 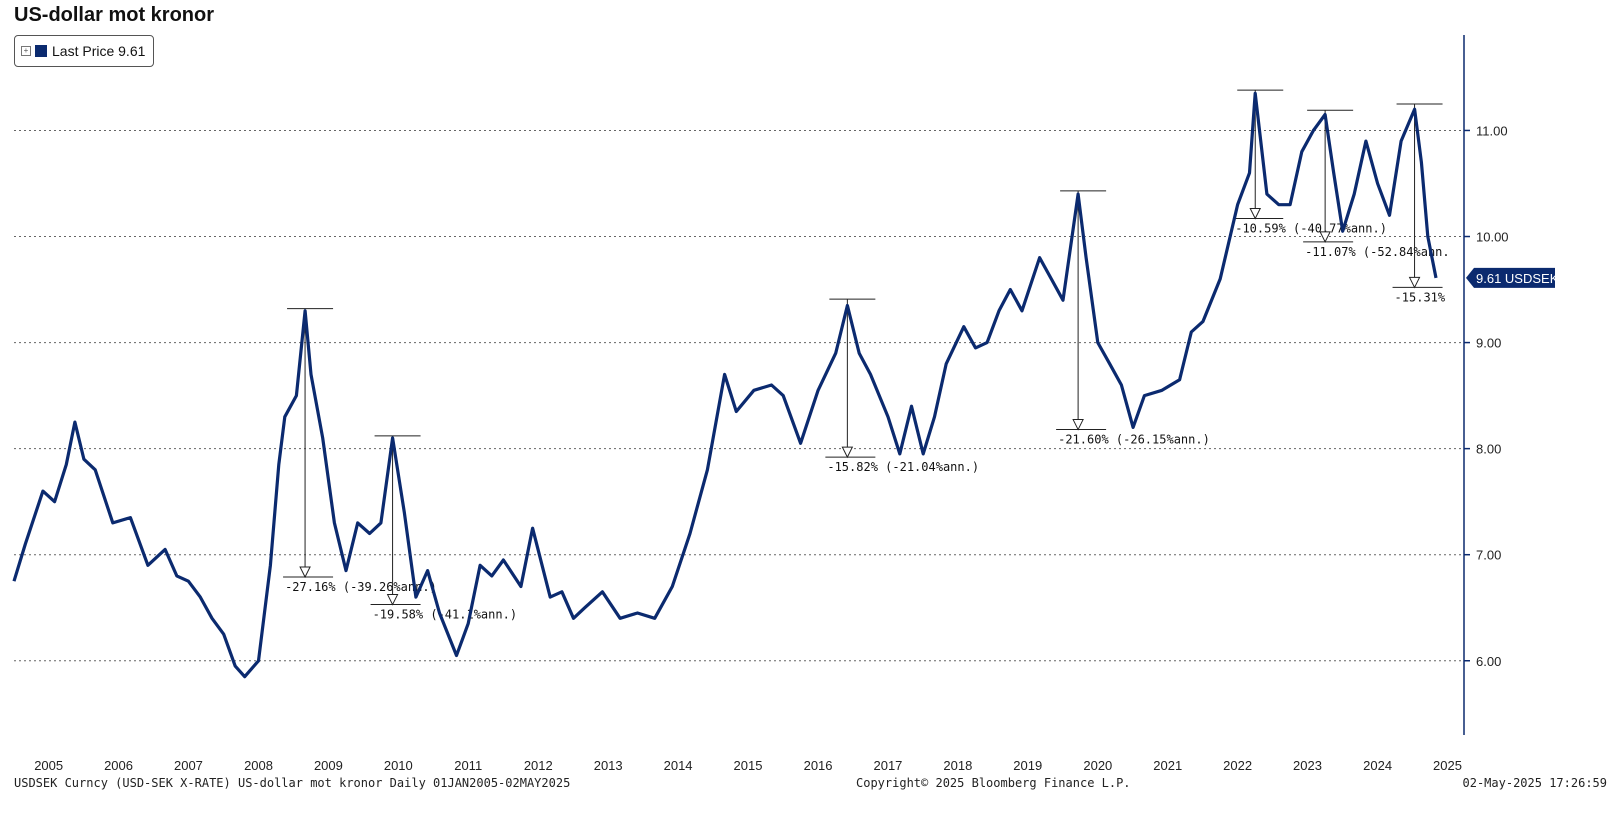 I want to click on footer-timestamp: 02-May-2025 17:26:59, so click(x=1535, y=783).